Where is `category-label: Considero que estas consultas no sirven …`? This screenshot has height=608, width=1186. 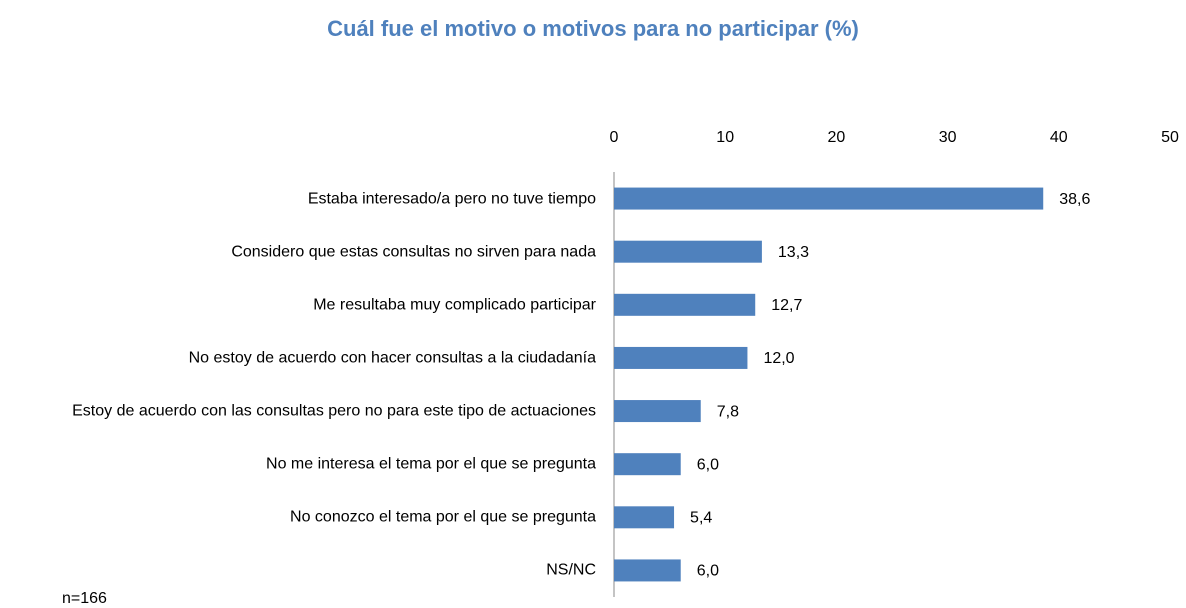
category-label: Considero que estas consultas no sirven … is located at coordinates (413, 252).